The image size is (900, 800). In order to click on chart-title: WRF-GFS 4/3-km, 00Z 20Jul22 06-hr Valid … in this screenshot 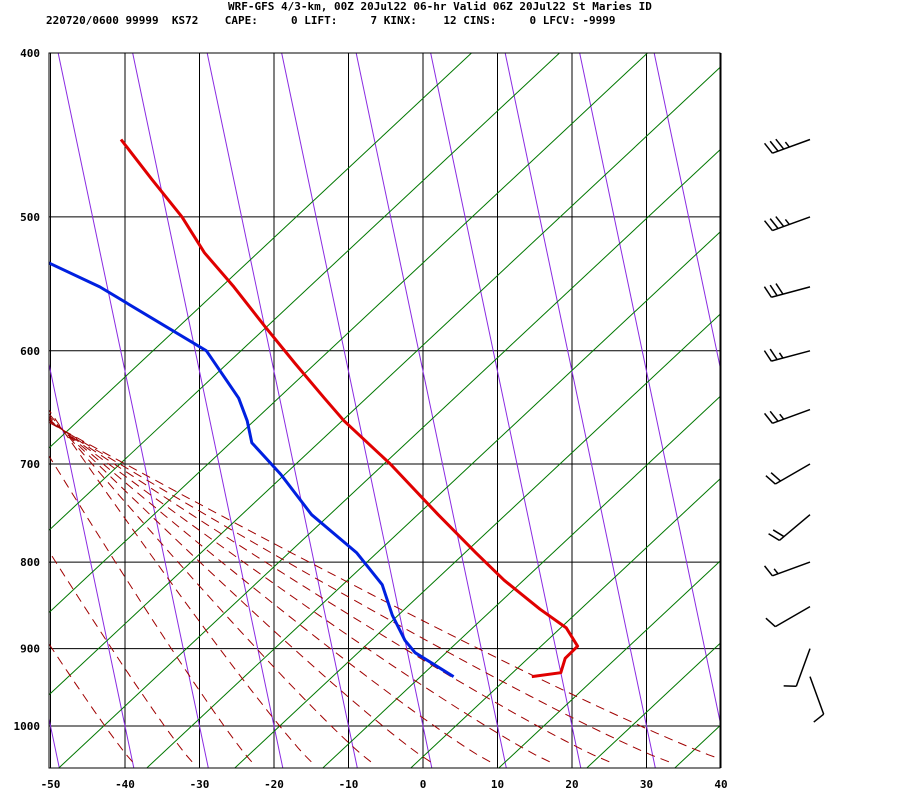, I will do `click(440, 6)`.